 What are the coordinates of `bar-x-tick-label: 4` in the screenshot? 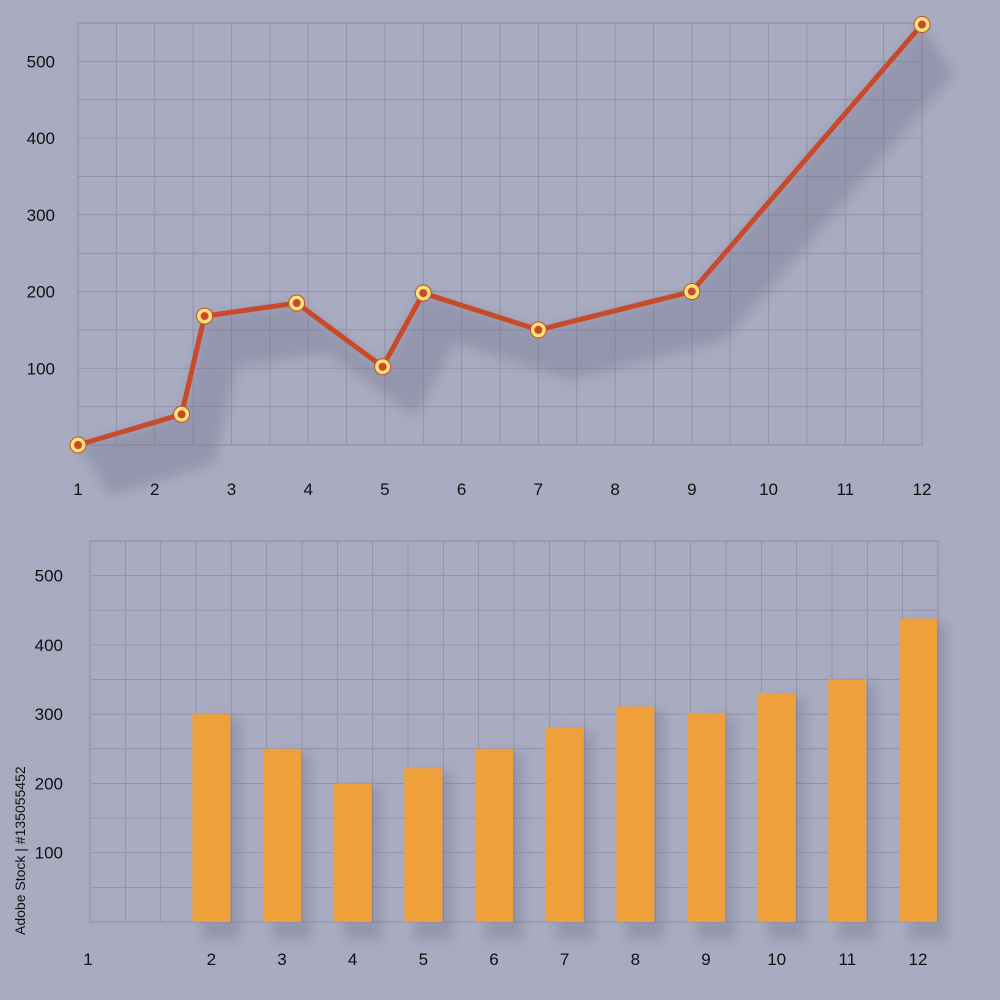 It's located at (352, 959).